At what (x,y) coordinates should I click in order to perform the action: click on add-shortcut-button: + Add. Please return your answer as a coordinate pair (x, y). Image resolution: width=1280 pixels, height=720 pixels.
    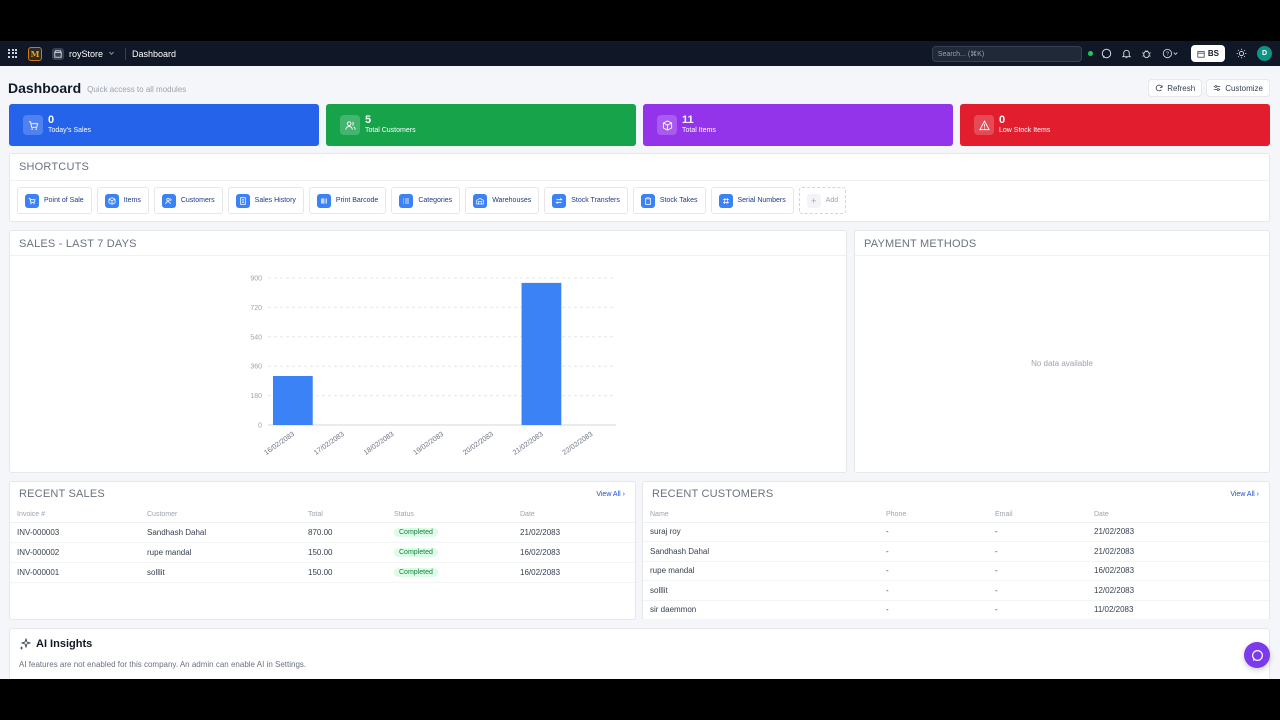
    Looking at the image, I should click on (822, 200).